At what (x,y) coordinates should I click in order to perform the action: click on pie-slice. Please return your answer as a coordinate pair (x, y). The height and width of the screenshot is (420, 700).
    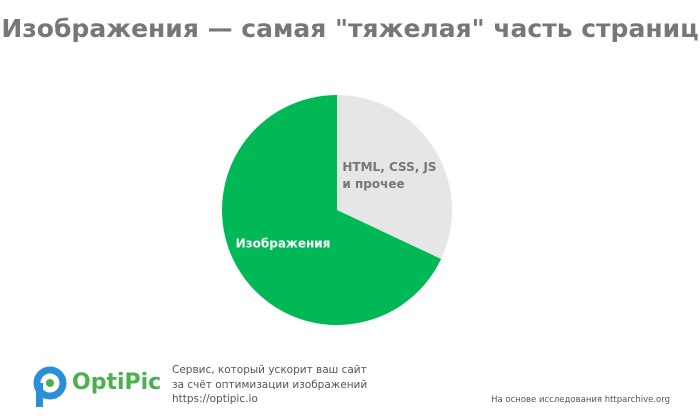
    Looking at the image, I should click on (394, 177).